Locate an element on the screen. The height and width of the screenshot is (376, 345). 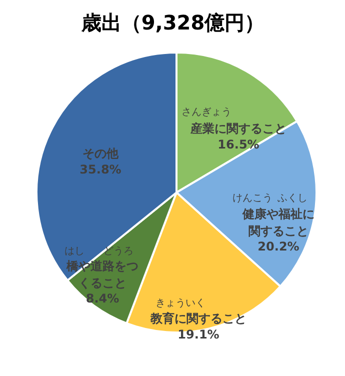
text: きょういく is located at coordinates (181, 303).